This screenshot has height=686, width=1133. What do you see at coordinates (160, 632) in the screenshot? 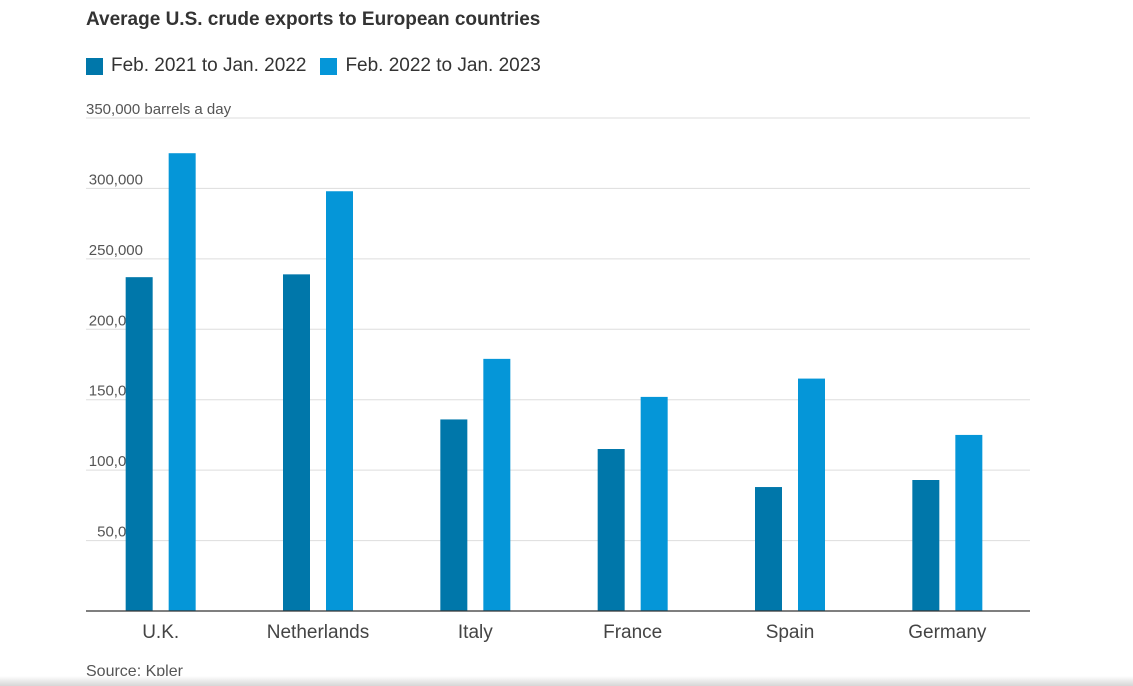
I see `x-tick-label: U.K.` at bounding box center [160, 632].